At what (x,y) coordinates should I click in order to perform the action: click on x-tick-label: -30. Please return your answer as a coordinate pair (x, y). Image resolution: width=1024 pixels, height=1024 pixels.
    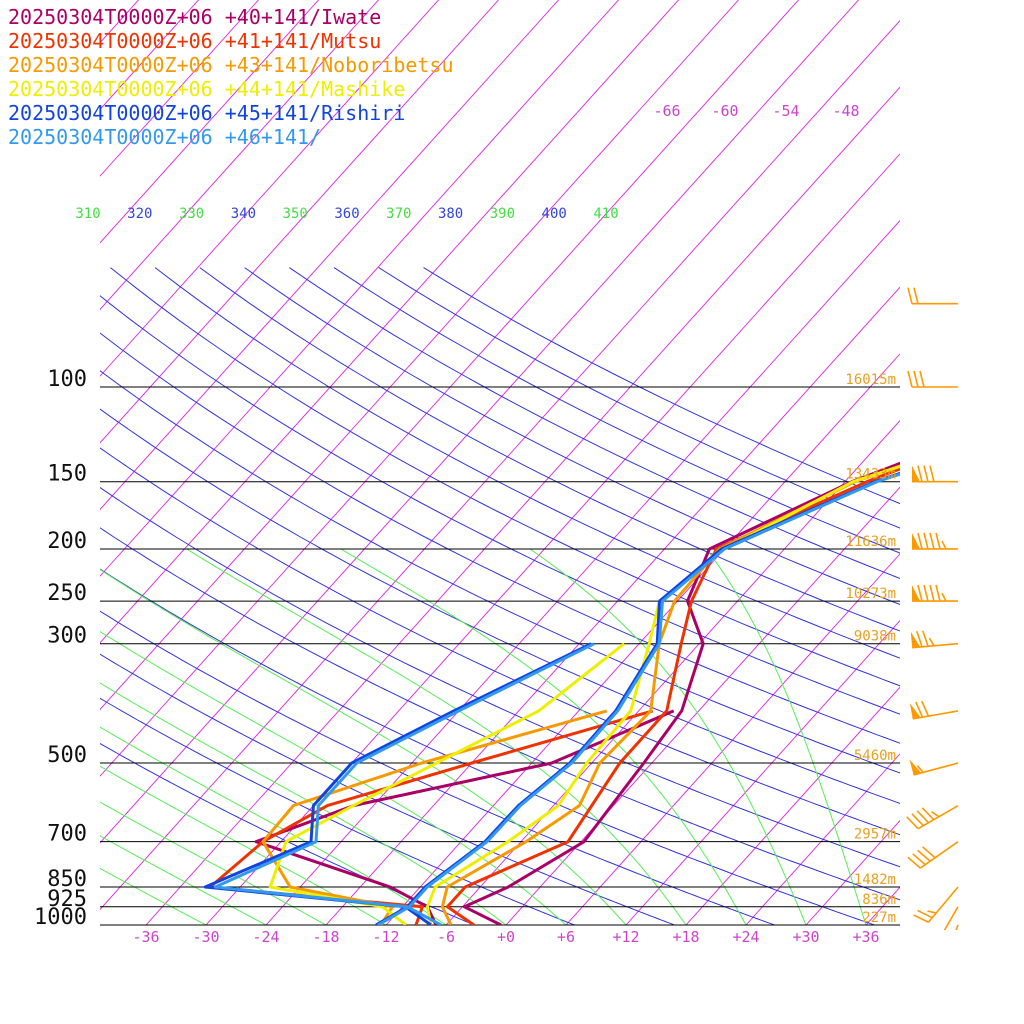
    Looking at the image, I should click on (205, 937).